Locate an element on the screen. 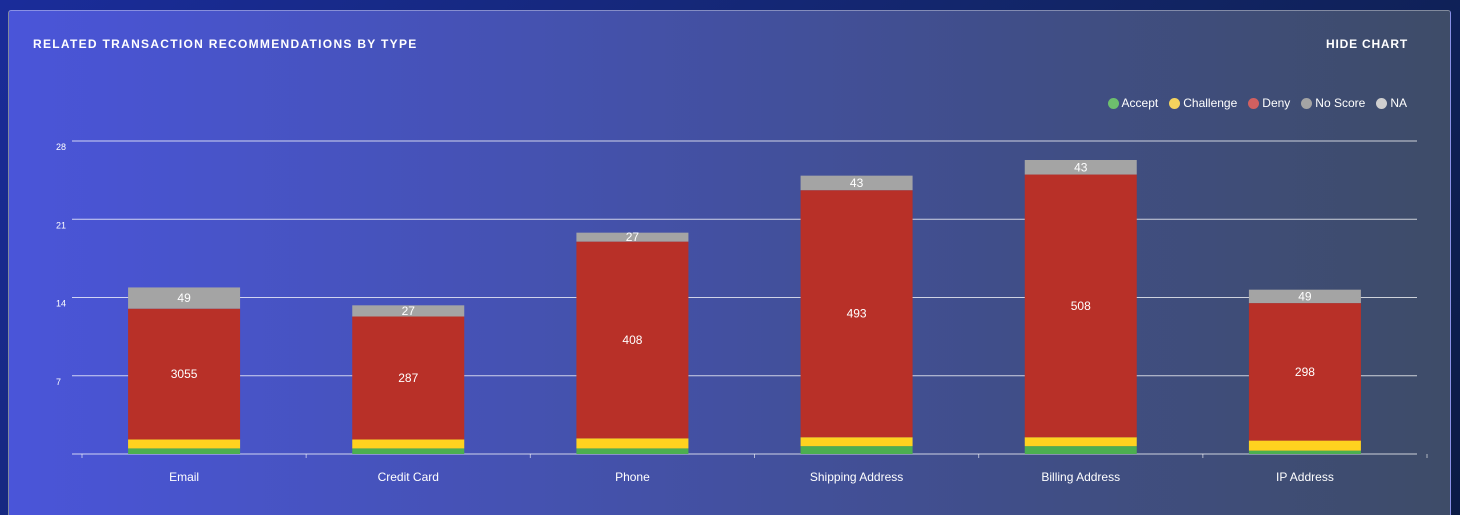  legend-item-deny: Deny is located at coordinates (1269, 103).